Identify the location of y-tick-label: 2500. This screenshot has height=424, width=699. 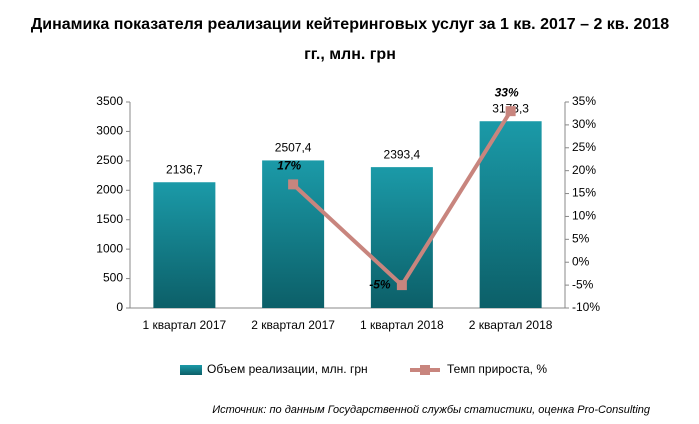
(109, 160).